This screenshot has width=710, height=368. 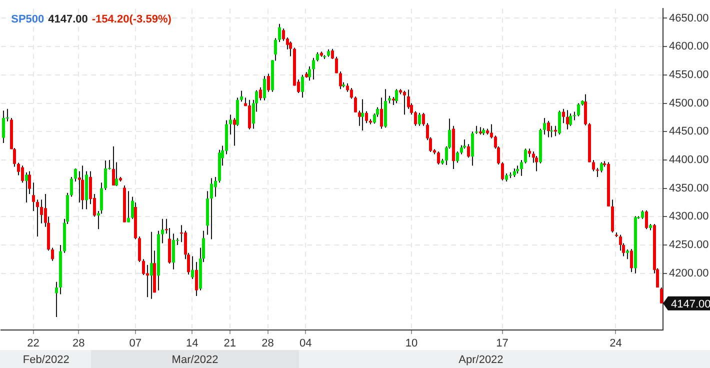 What do you see at coordinates (690, 304) in the screenshot?
I see `text: 4147.00` at bounding box center [690, 304].